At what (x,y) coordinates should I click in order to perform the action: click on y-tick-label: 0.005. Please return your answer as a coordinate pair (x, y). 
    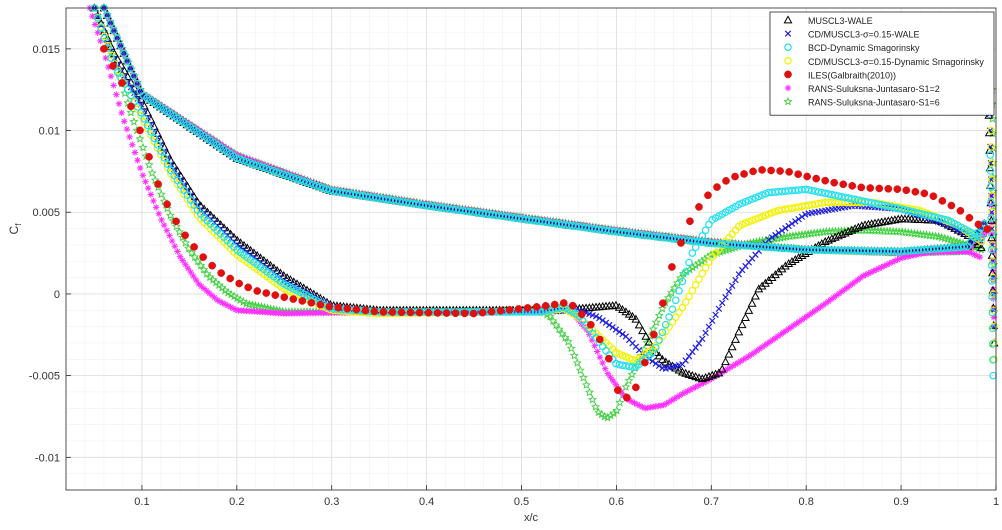
    Looking at the image, I should click on (46, 213).